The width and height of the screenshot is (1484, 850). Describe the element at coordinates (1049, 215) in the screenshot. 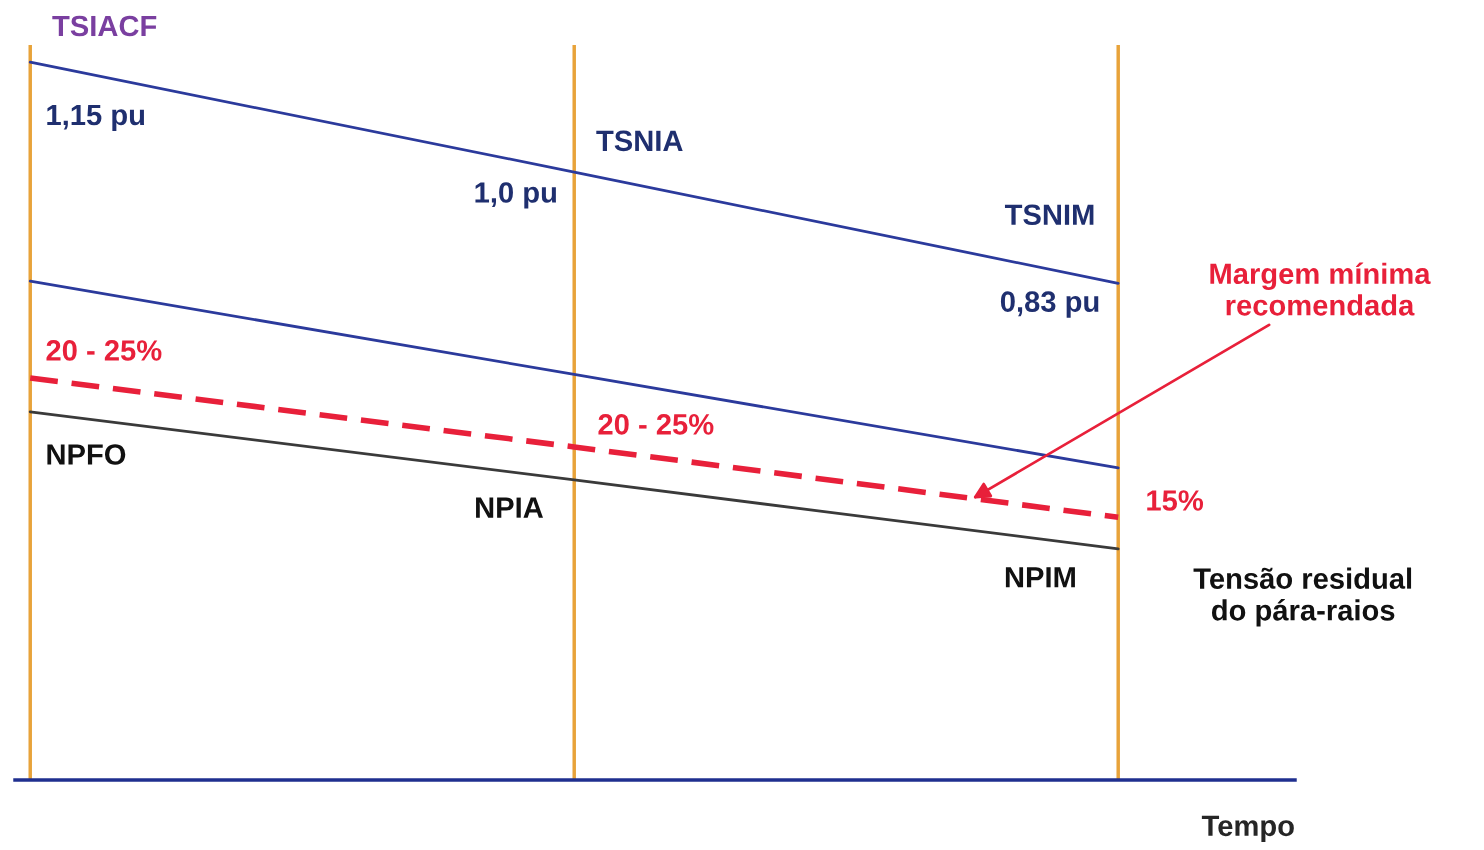

I see `annotation: TSNIM` at that location.